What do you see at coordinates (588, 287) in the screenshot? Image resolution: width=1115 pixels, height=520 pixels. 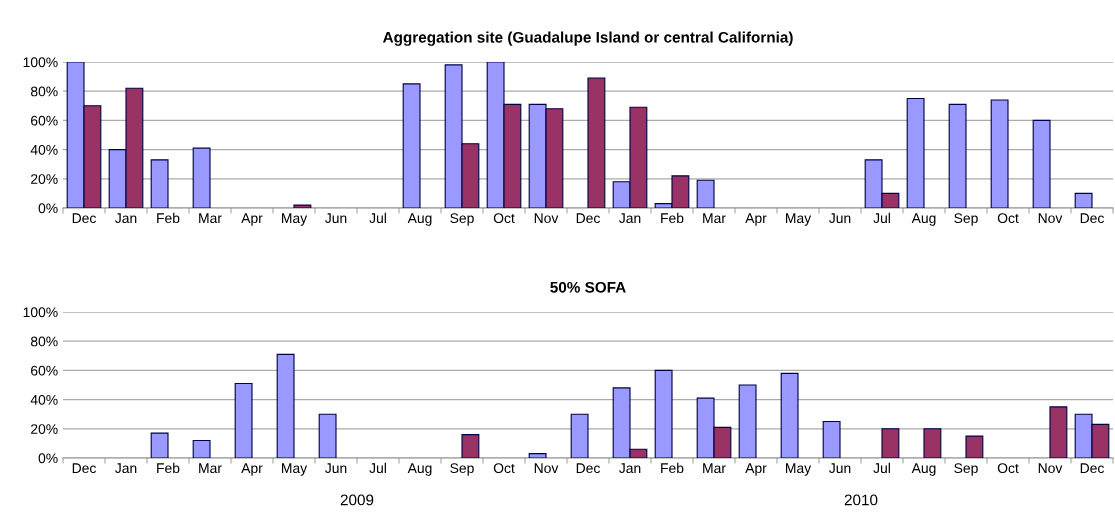 I see `chart-title: 50% SOFA` at bounding box center [588, 287].